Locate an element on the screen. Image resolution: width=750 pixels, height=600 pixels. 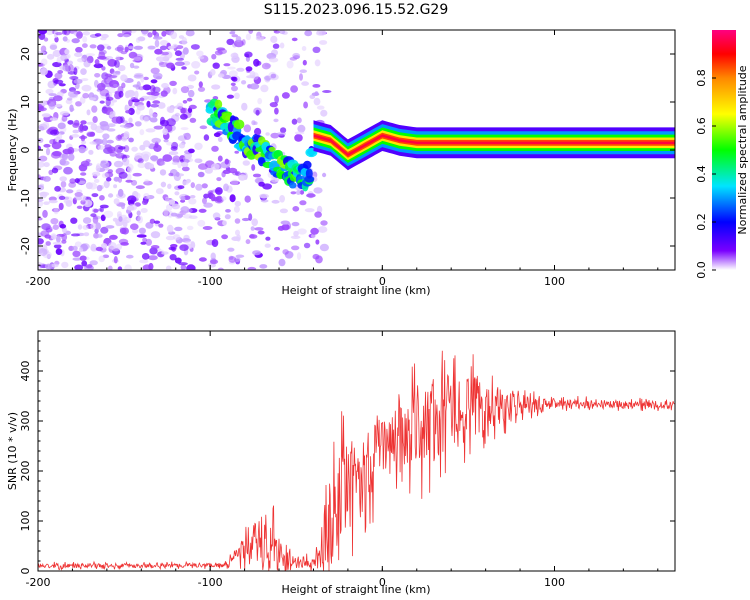
signal-blob is located at coordinates (307, 164).